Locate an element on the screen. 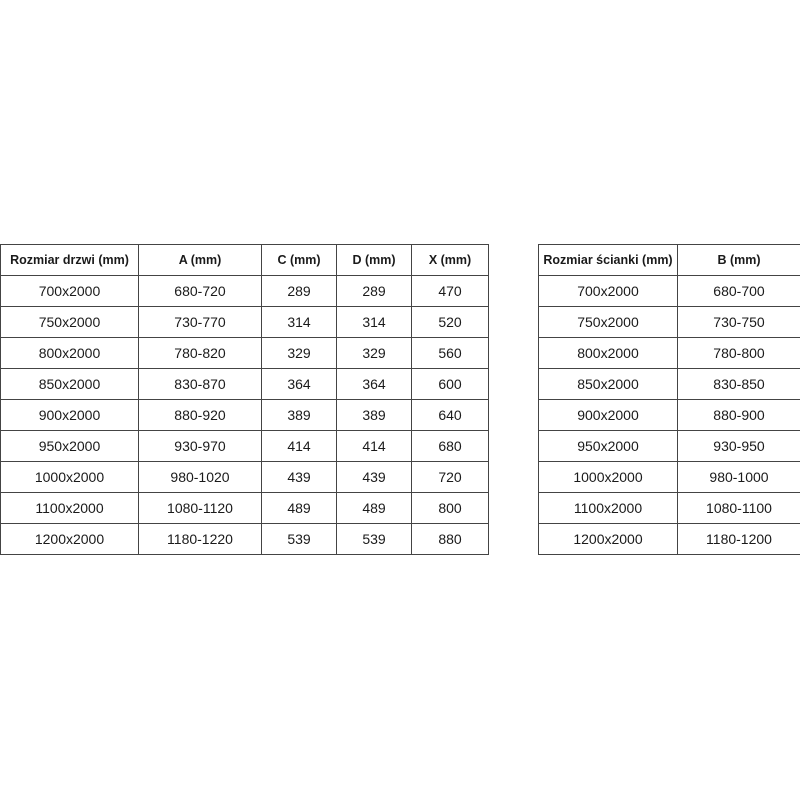  table-row: 1000x2000 980-1020 439 439 720 is located at coordinates (244, 477).